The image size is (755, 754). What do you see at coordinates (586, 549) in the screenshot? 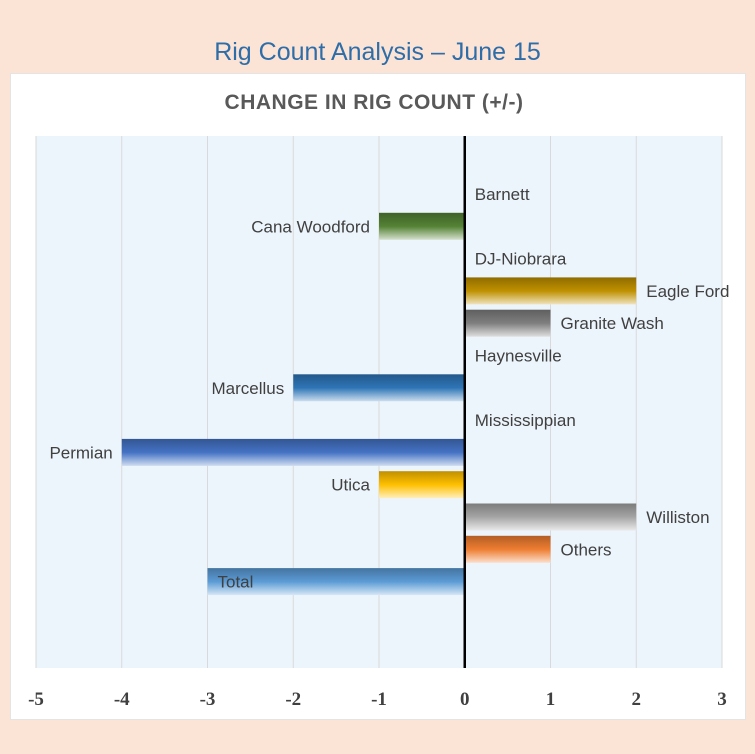
I see `bar-label: Others` at bounding box center [586, 549].